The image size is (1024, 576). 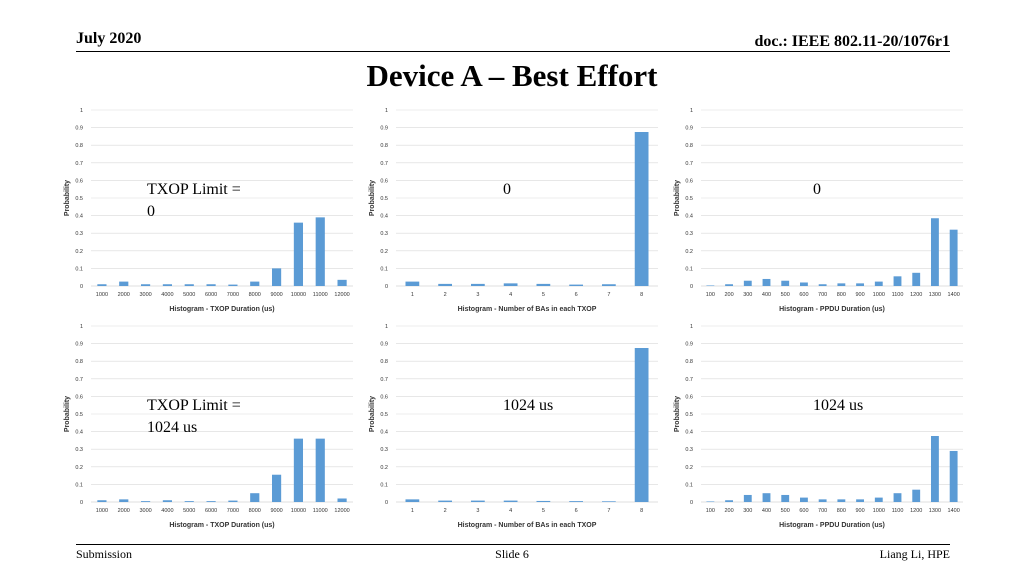 I want to click on panel-label-line: TXOP Limit =, so click(x=194, y=189).